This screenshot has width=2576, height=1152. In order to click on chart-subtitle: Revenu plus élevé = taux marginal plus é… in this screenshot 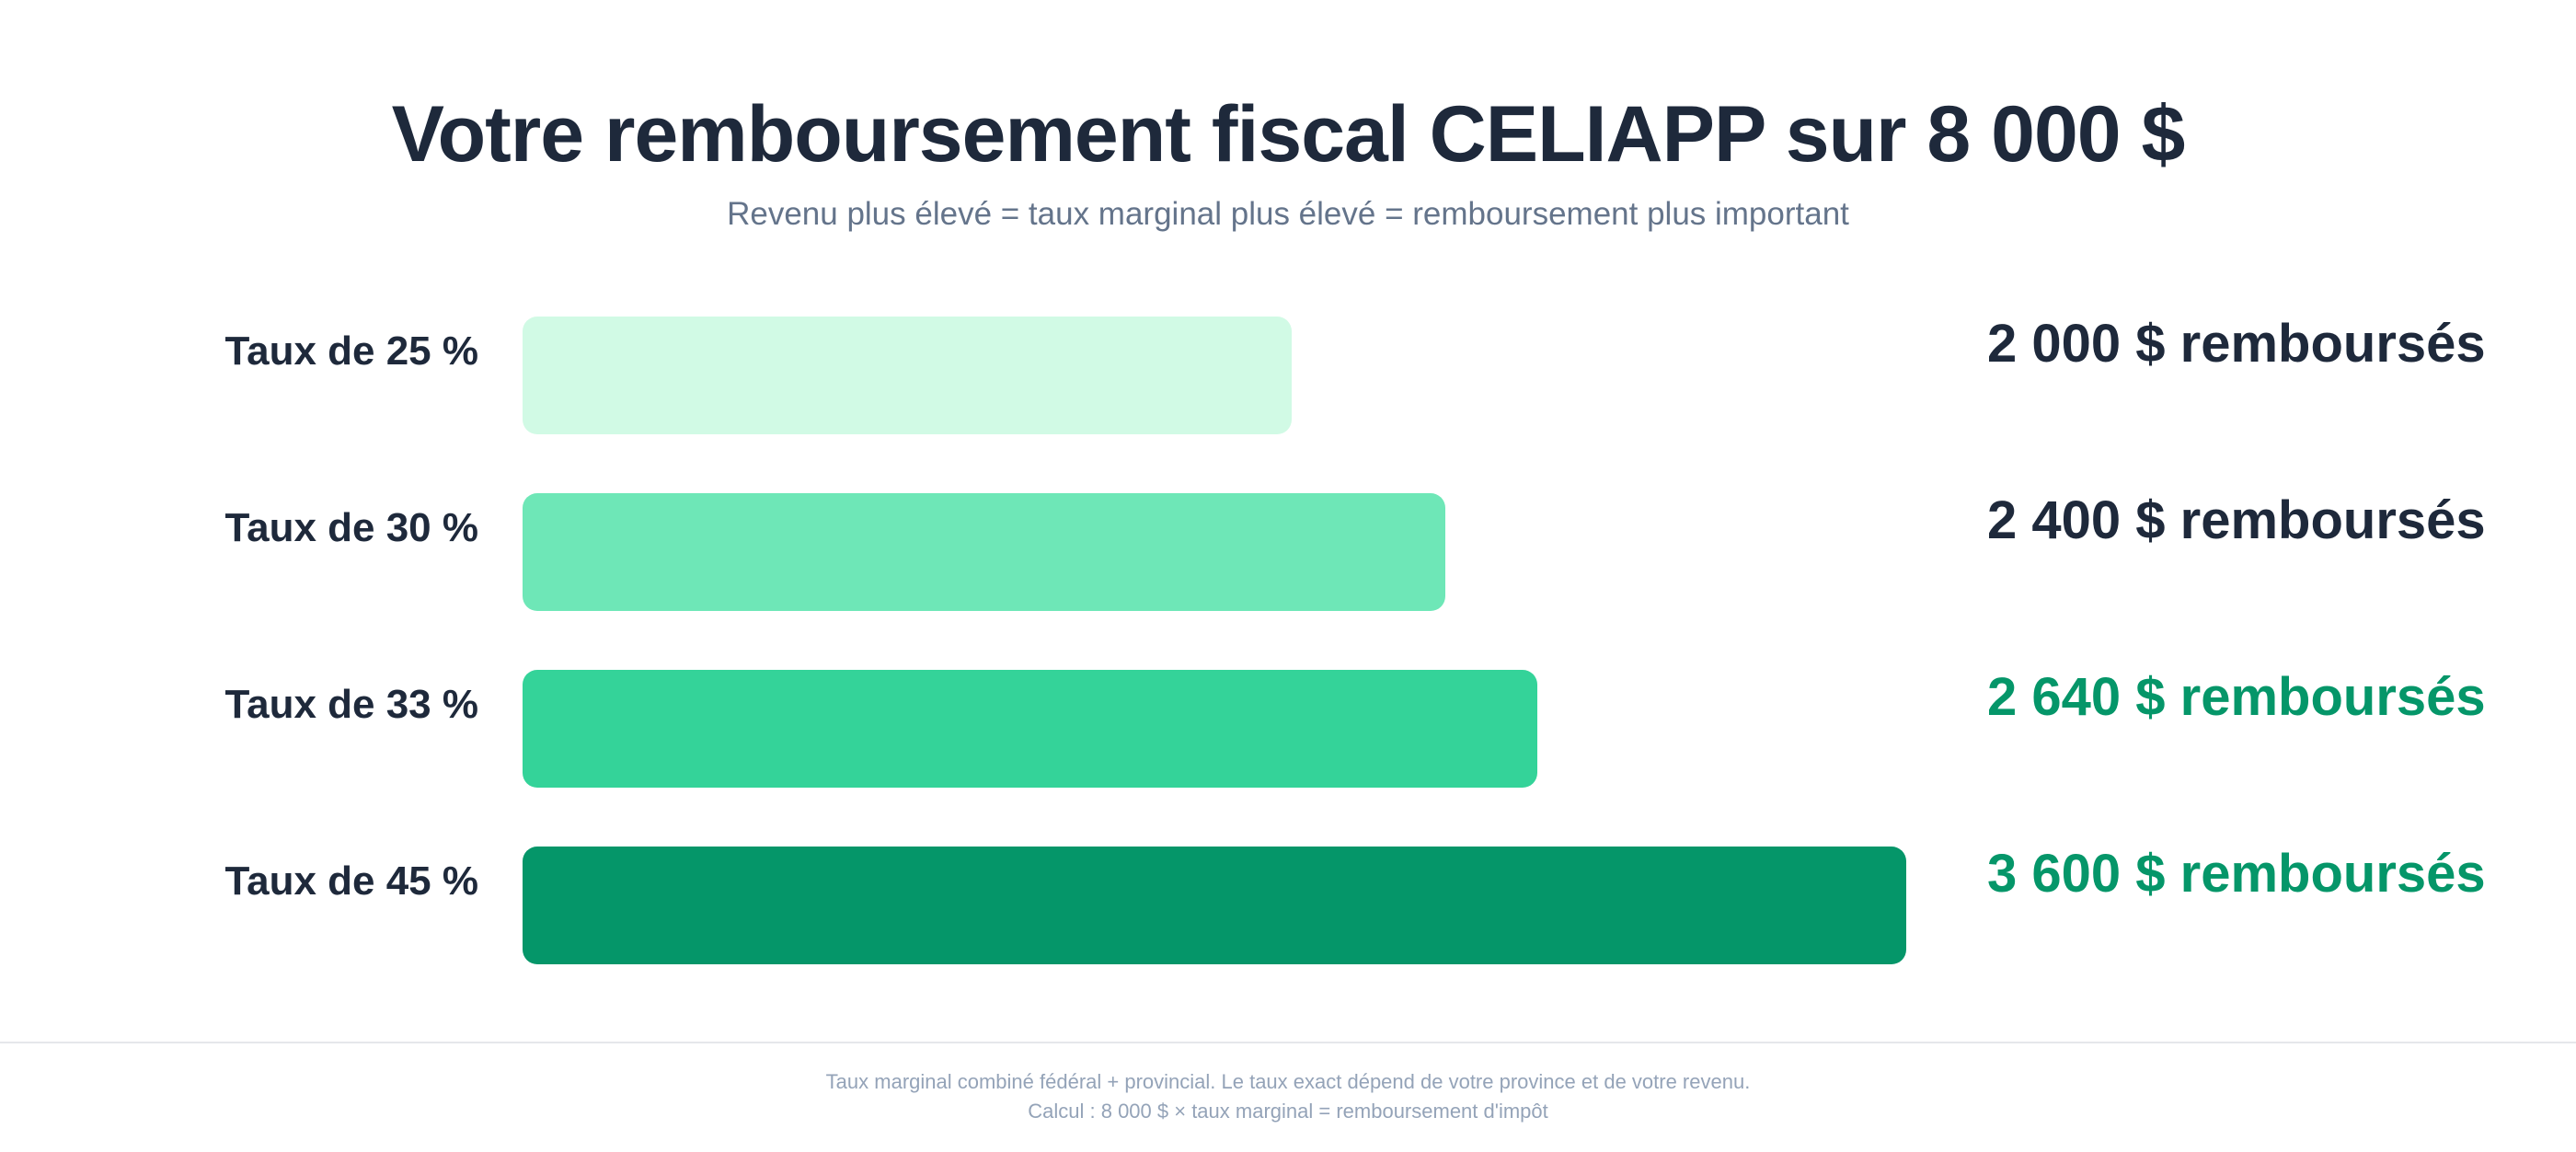, I will do `click(1288, 214)`.